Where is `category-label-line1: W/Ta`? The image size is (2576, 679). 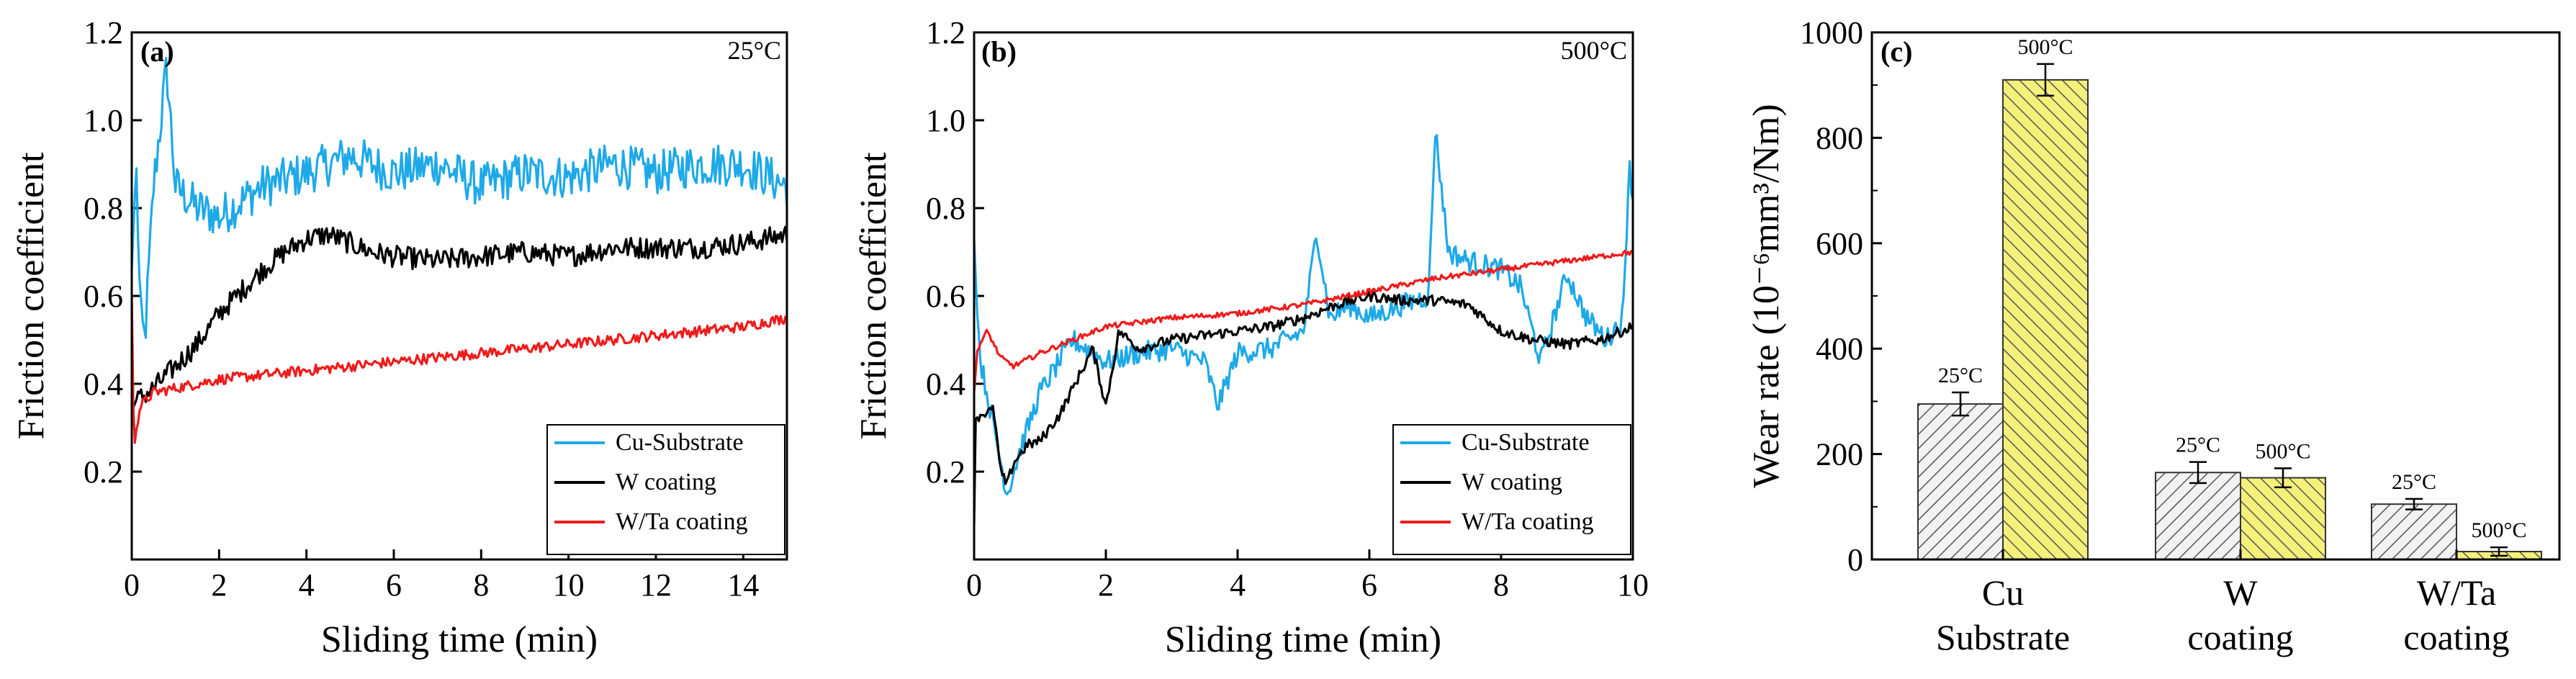 category-label-line1: W/Ta is located at coordinates (2456, 592).